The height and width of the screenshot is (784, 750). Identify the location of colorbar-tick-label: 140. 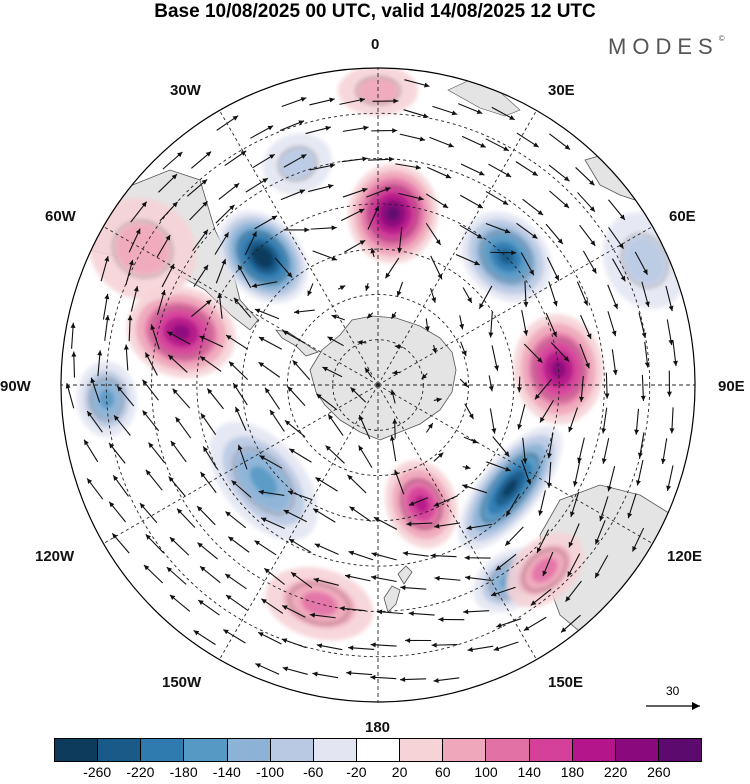
(529, 772).